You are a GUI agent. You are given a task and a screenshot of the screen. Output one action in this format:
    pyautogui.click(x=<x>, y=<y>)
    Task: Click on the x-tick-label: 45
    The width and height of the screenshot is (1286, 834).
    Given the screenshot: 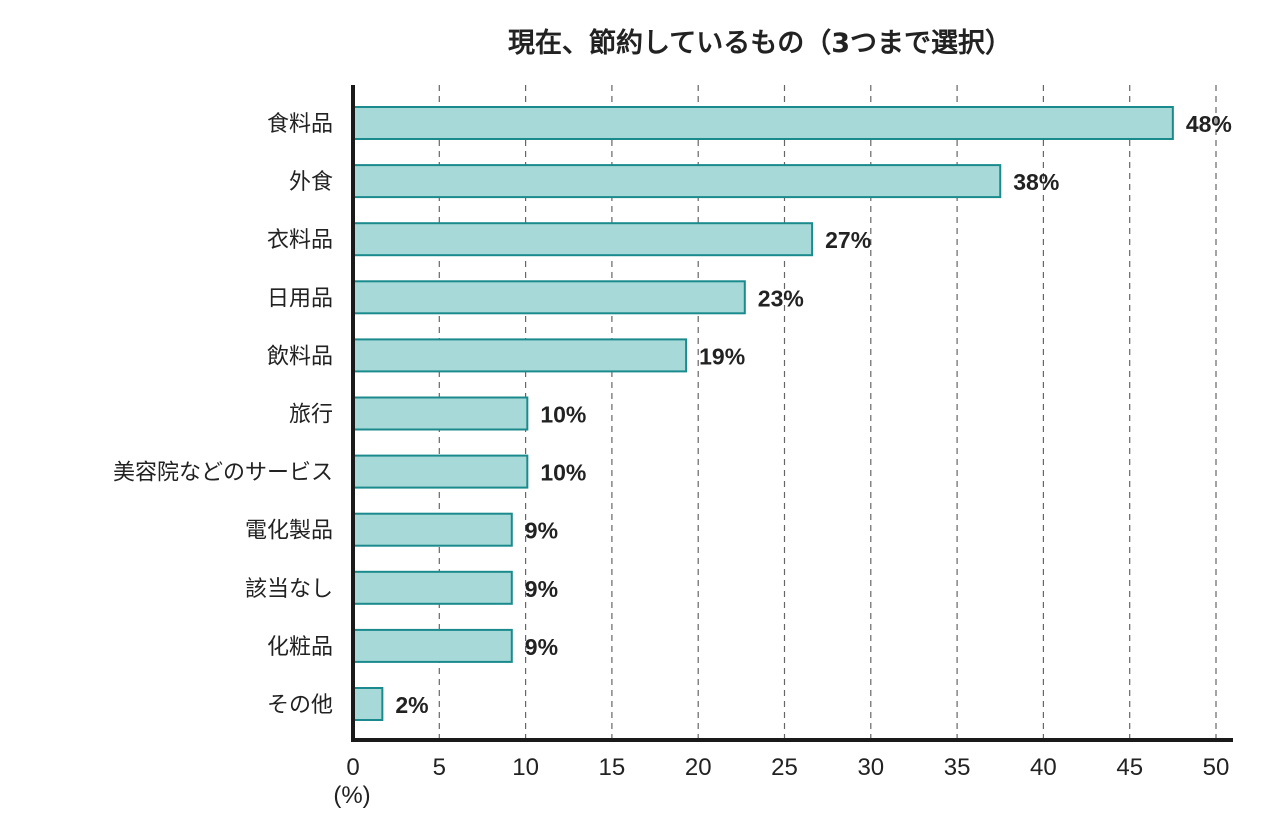 What is the action you would take?
    pyautogui.click(x=1129, y=767)
    